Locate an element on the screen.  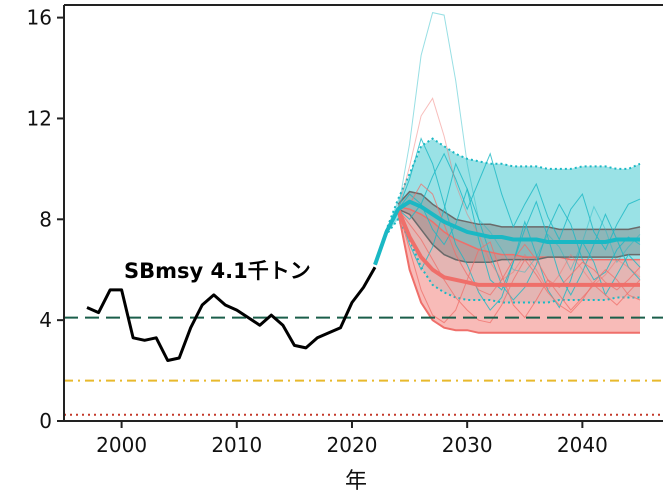
x-tick-label: 2000 is located at coordinates (121, 445).